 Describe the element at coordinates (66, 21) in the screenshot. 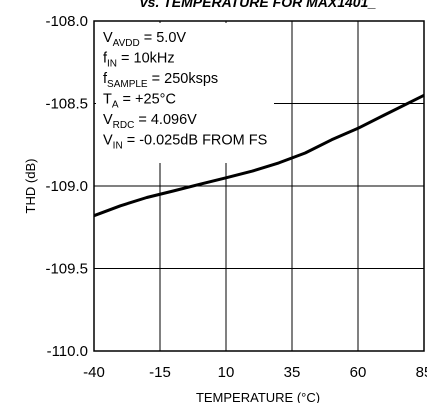

I see `y-tick-label: -108.0` at that location.